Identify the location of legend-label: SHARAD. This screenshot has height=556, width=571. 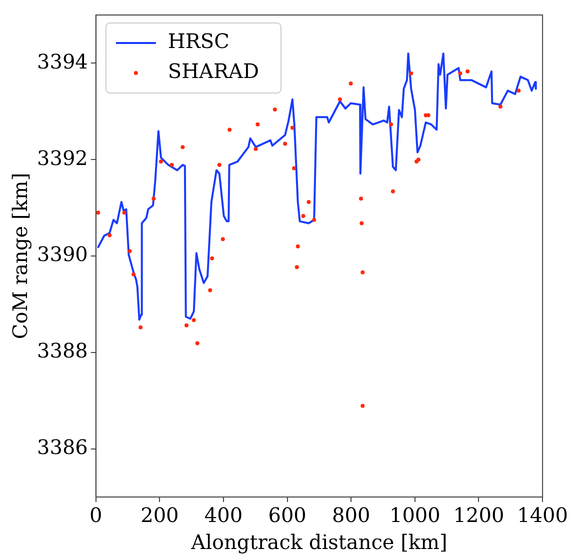
(214, 71).